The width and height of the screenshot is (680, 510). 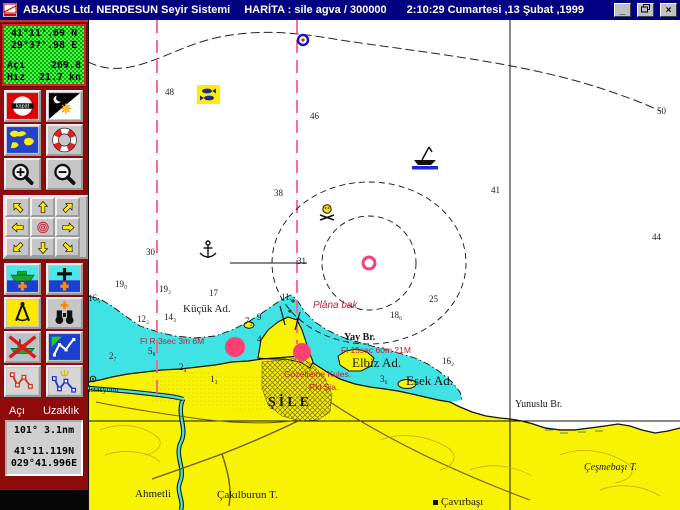 I want to click on wreck-symbol, so click(x=425, y=158).